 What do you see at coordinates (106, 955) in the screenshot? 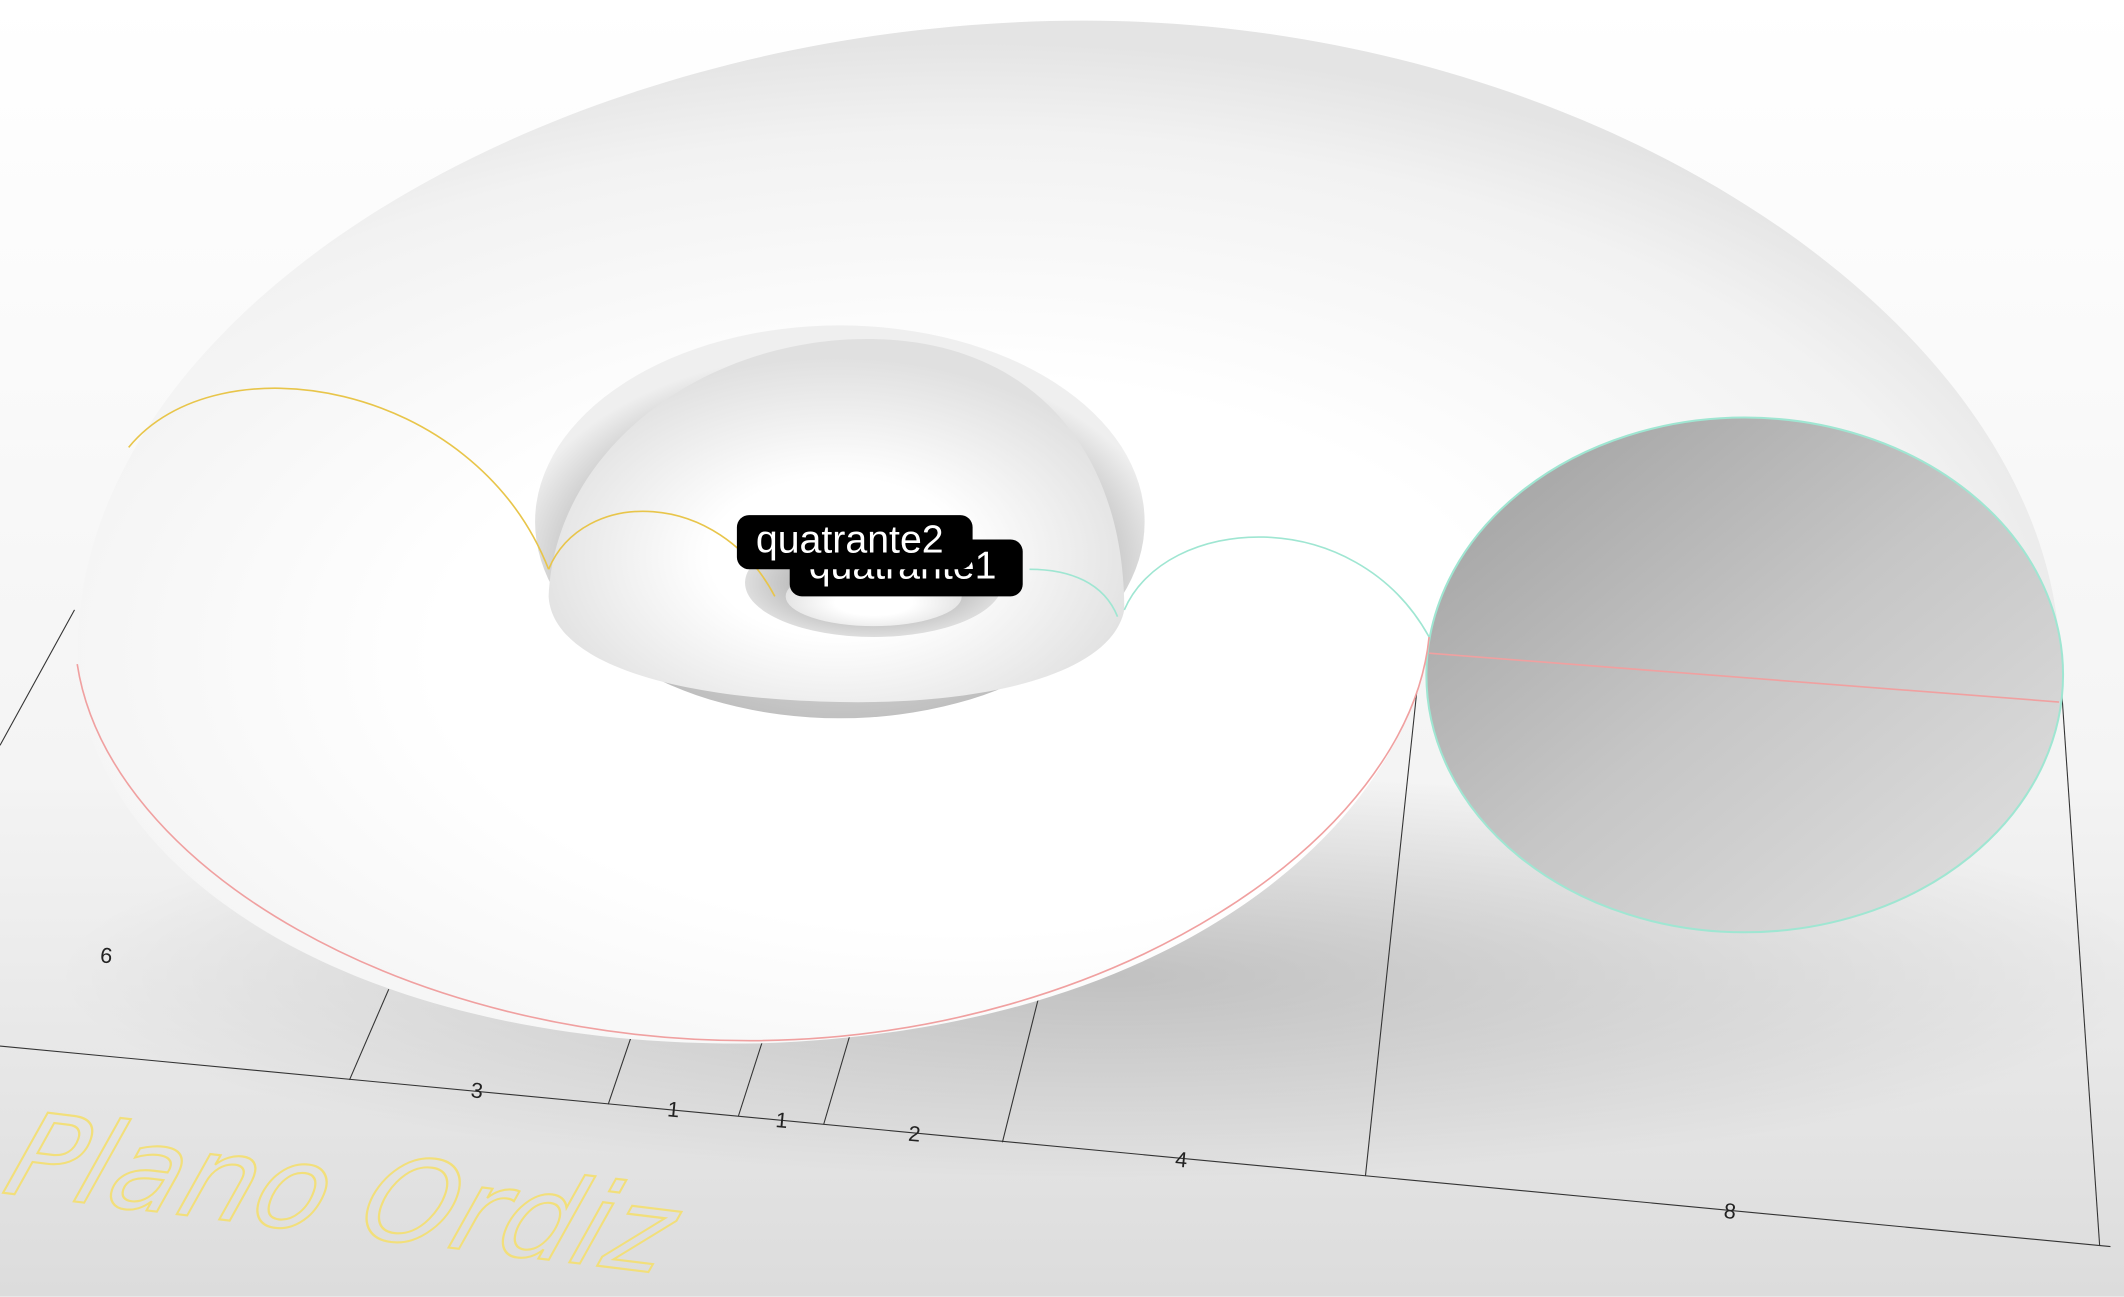
I see `dimension-label: 6` at bounding box center [106, 955].